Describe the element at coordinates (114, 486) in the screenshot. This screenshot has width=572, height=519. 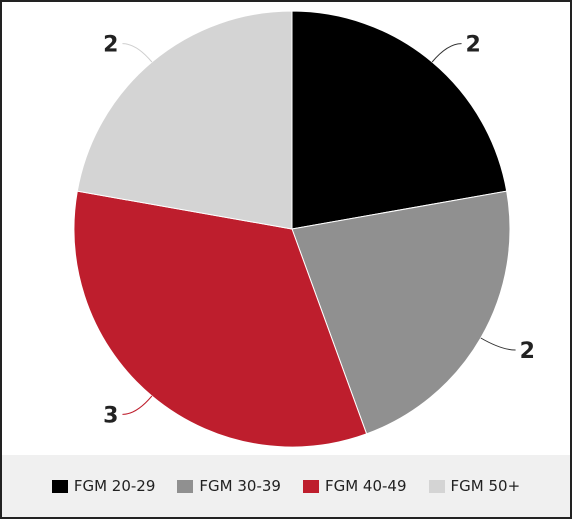
I see `legend-label: FGM 20-29` at that location.